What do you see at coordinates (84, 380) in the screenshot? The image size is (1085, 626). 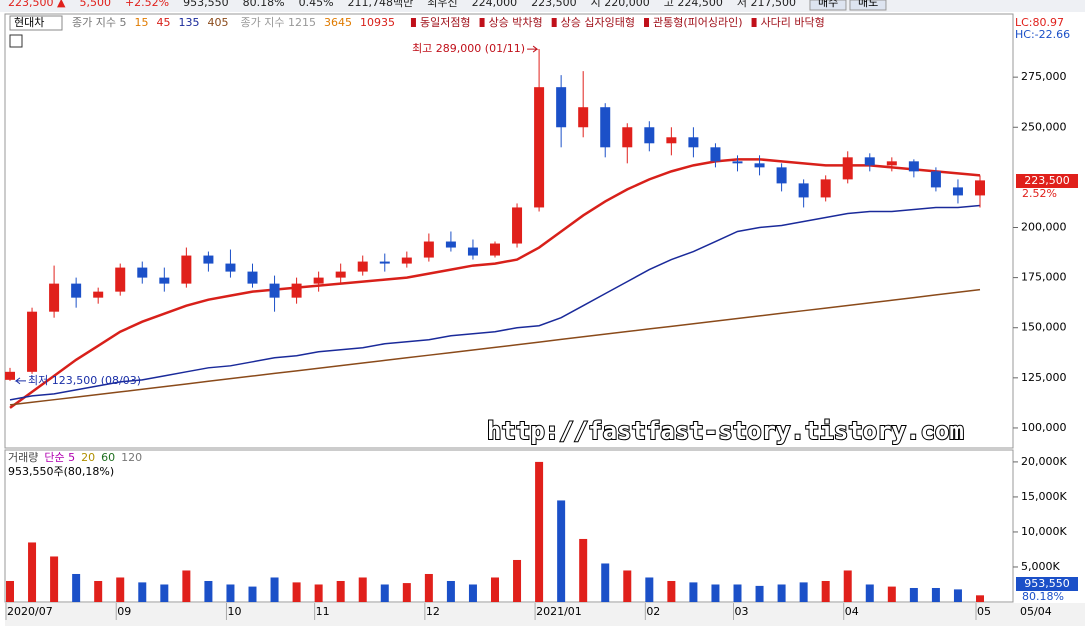 I see `annotation: 최저 123,500 (08/03)` at bounding box center [84, 380].